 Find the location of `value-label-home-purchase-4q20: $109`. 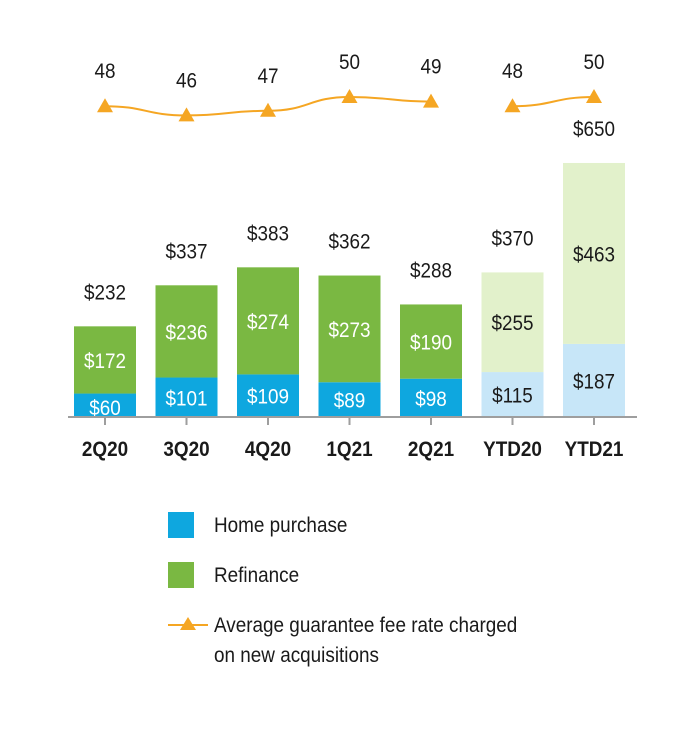

value-label-home-purchase-4q20: $109 is located at coordinates (268, 397).